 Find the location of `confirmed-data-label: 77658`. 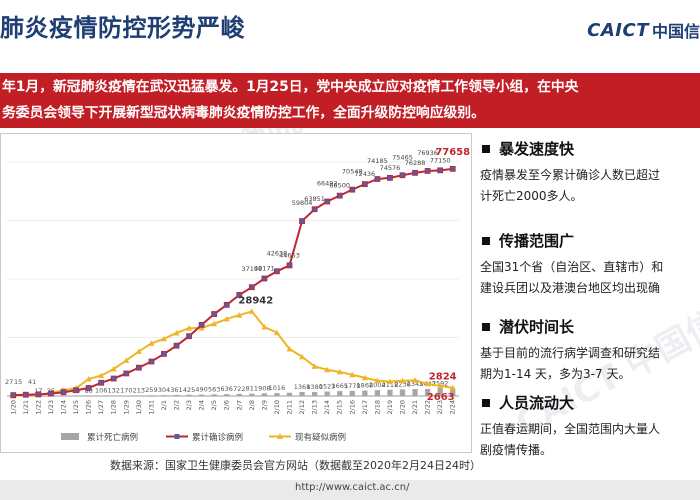

confirmed-data-label: 77658 is located at coordinates (452, 152).